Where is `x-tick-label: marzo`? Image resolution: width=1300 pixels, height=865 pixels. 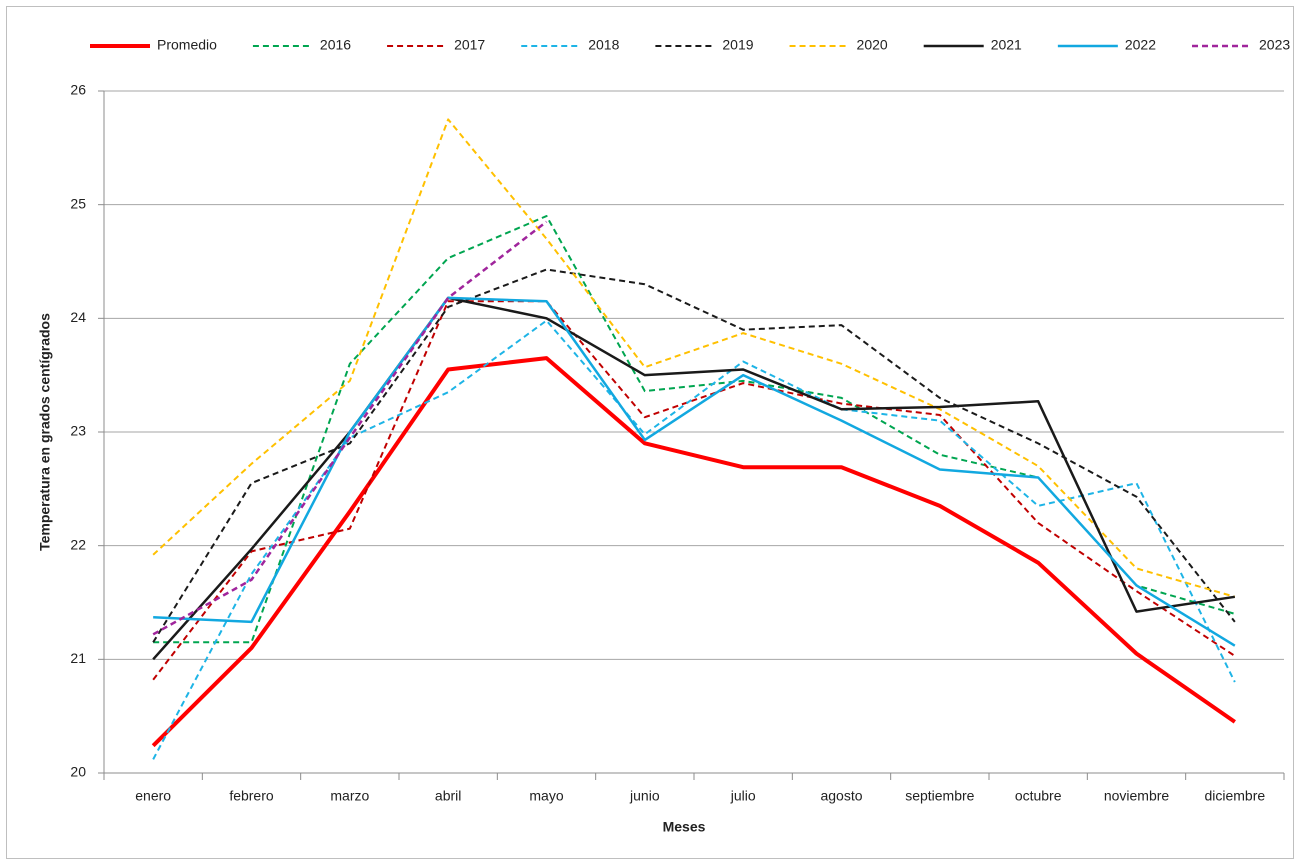
x-tick-label: marzo is located at coordinates (349, 796).